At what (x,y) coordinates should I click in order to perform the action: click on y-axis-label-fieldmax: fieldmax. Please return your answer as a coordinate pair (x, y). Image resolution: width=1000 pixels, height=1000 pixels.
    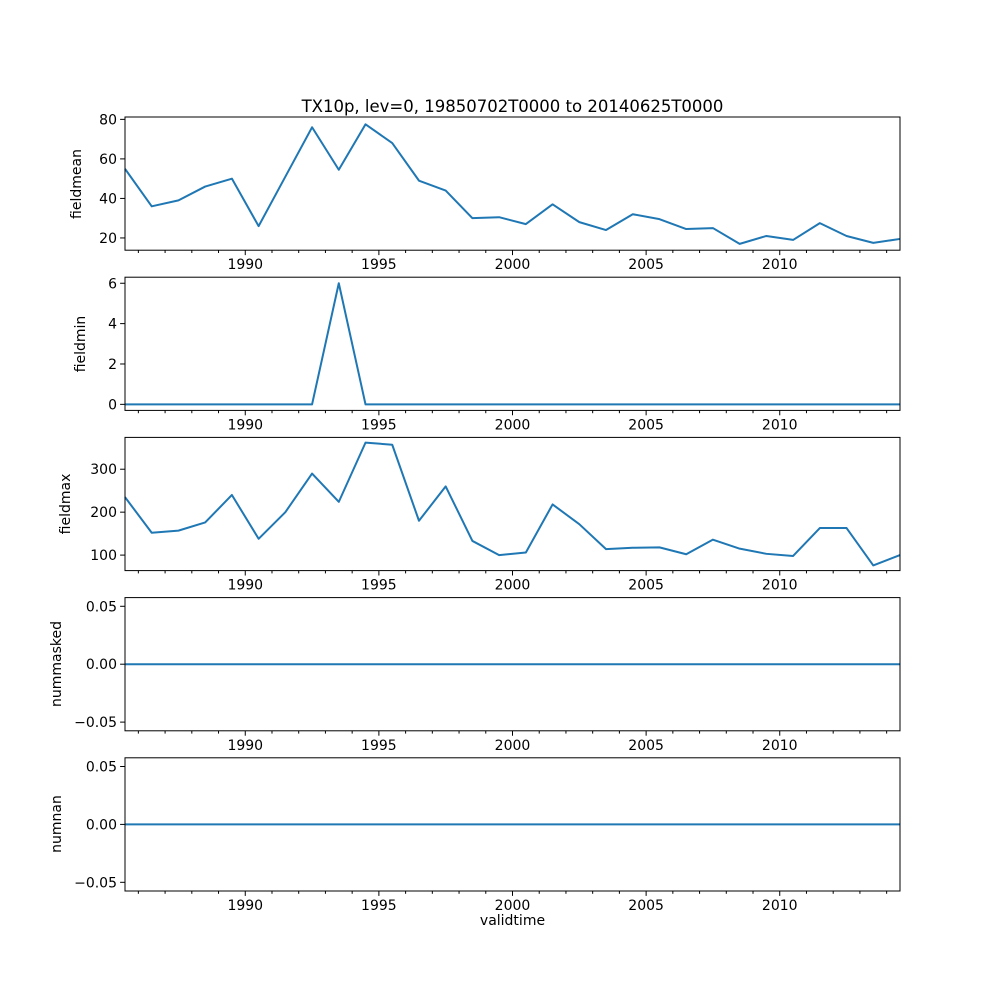
    Looking at the image, I should click on (66, 504).